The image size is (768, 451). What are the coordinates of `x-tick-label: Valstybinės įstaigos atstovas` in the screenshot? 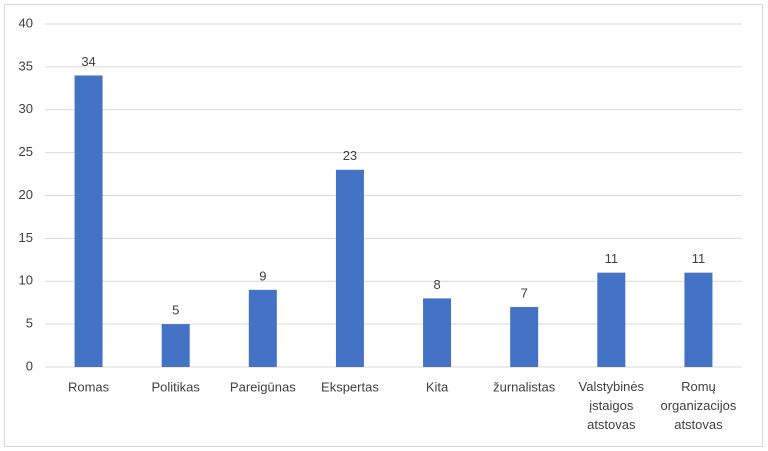 It's located at (612, 405).